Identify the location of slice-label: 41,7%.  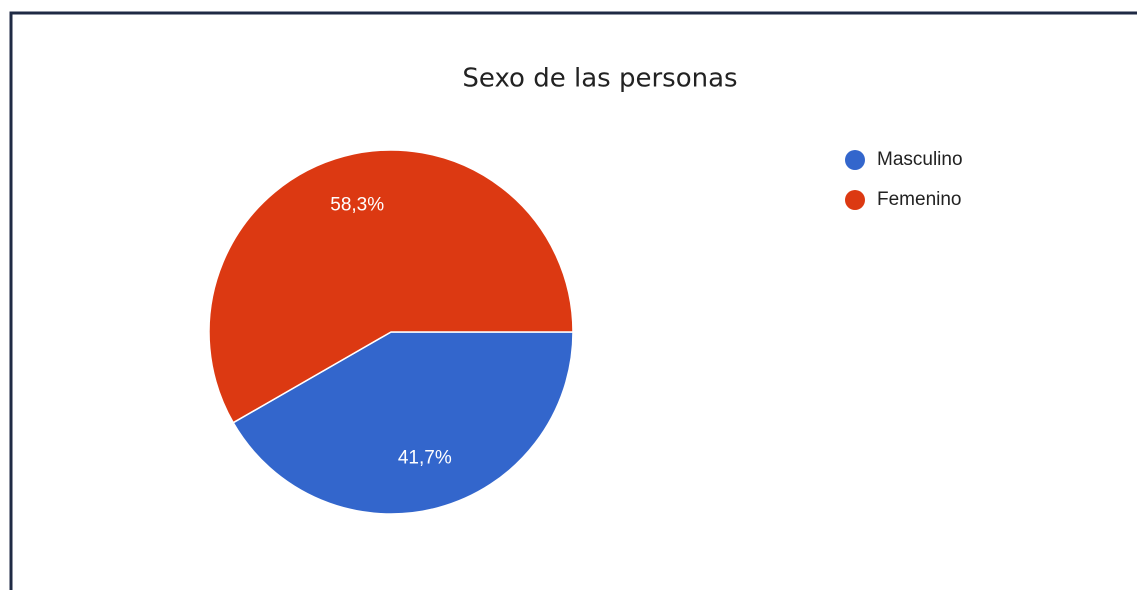
(425, 458).